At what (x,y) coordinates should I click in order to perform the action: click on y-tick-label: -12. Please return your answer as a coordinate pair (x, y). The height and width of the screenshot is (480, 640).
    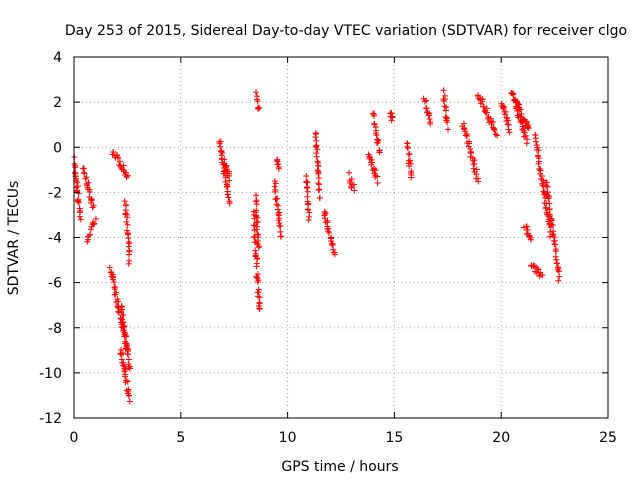
    Looking at the image, I should click on (50, 419).